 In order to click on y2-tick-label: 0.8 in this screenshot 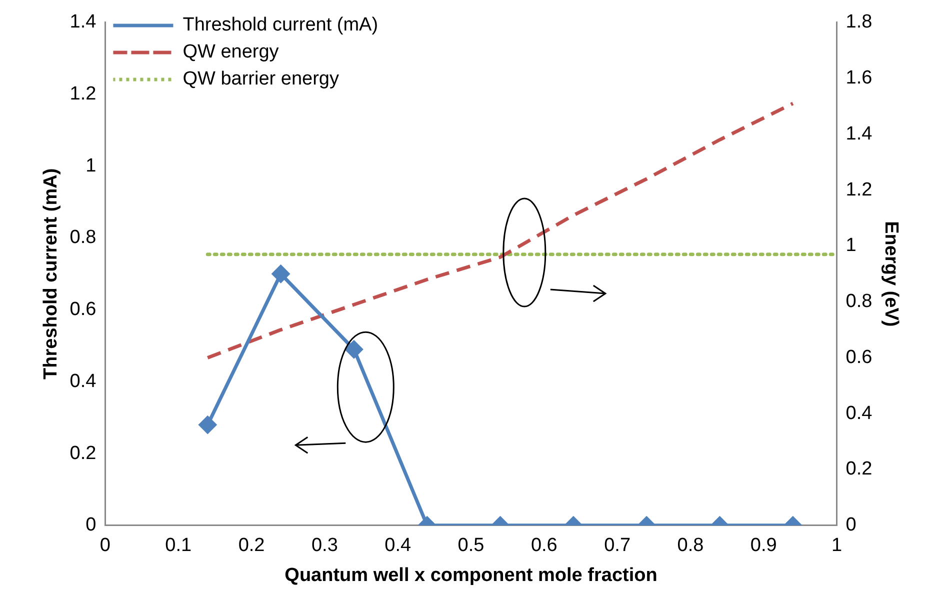, I will do `click(859, 301)`.